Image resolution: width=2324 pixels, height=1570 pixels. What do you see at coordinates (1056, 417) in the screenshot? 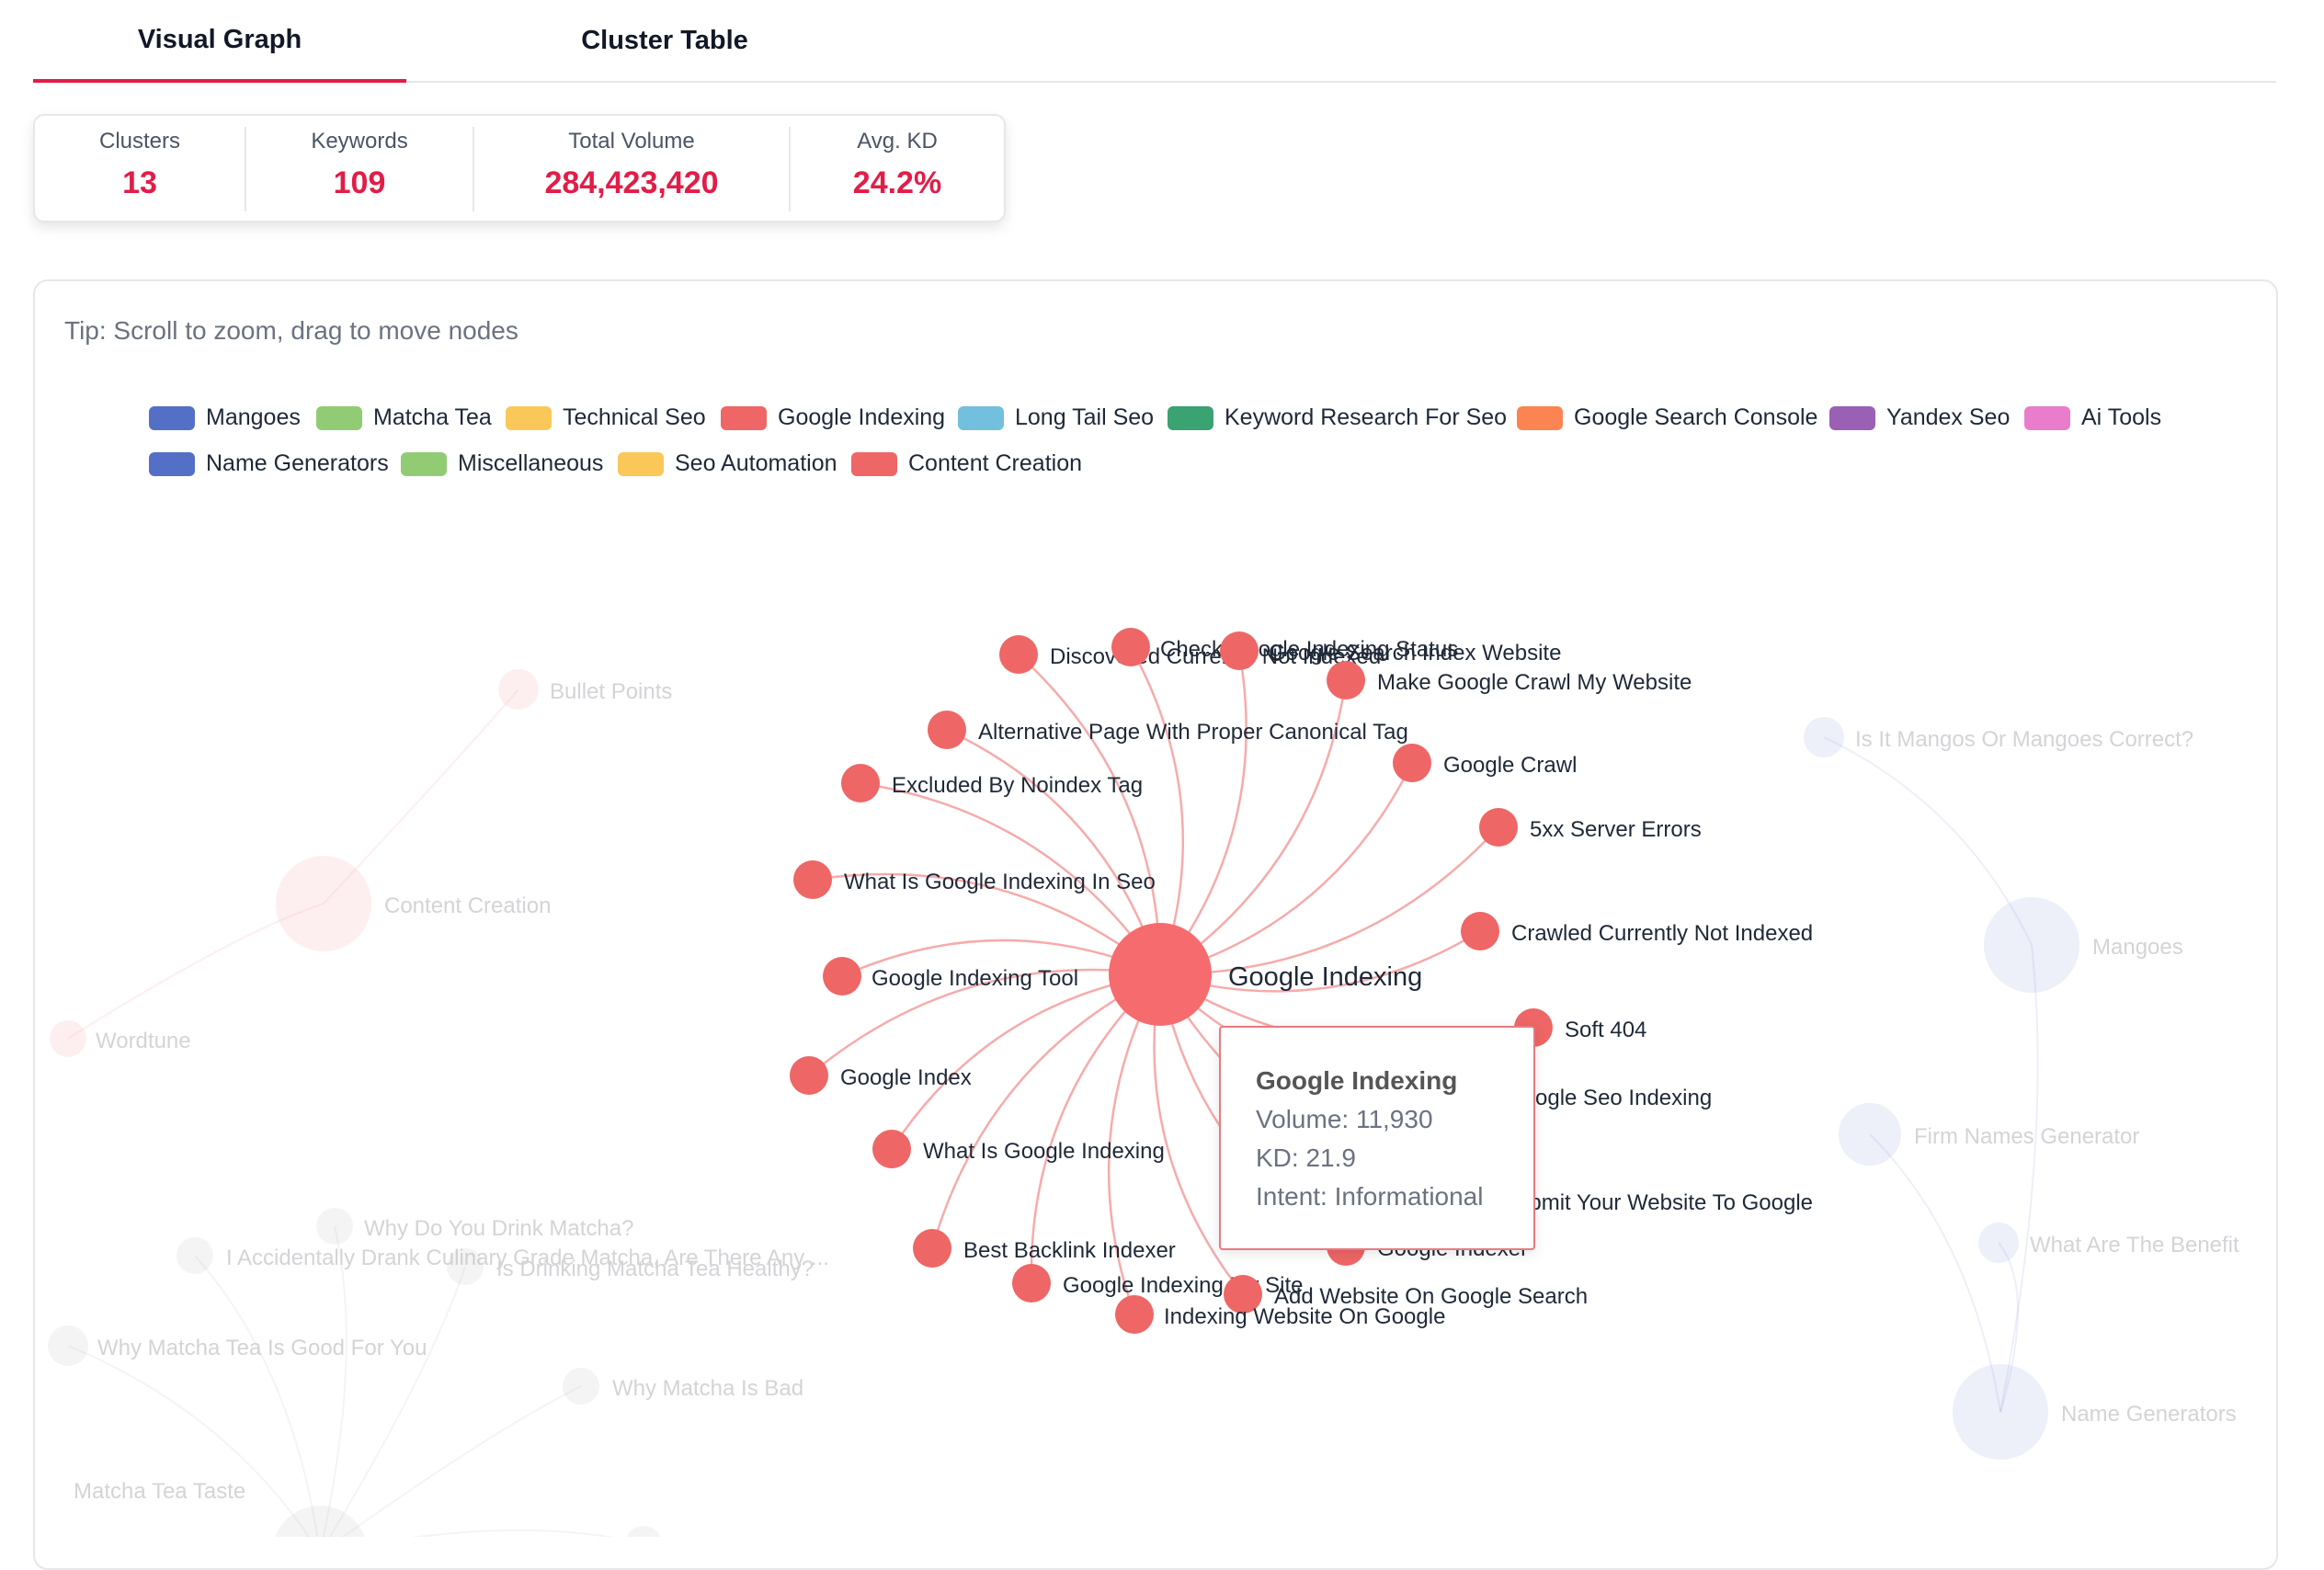
I see `legend-item-long-tail-seo: Long Tail Seo` at bounding box center [1056, 417].